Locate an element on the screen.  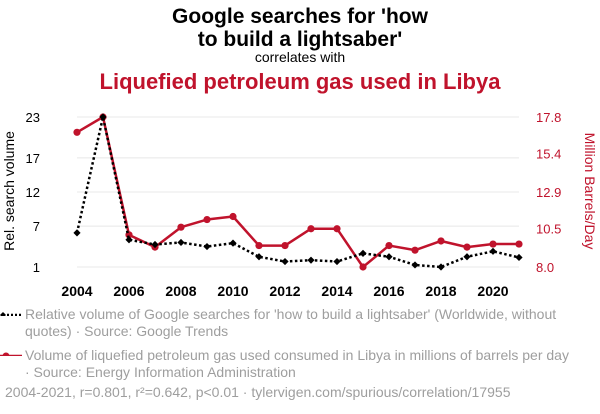
y-tick-right-3: 15.4 is located at coordinates (548, 154).